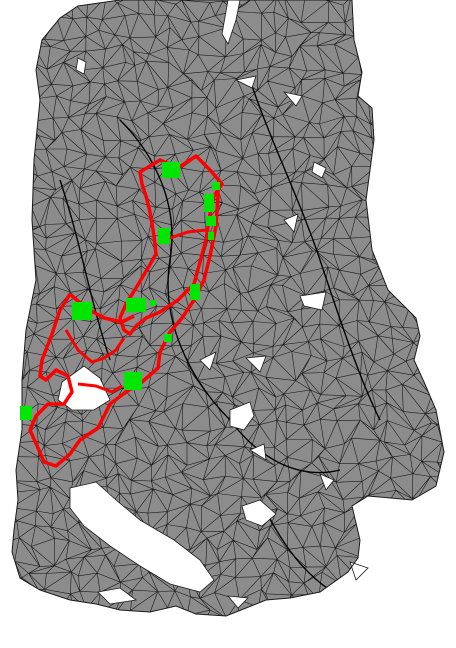 This screenshot has width=456, height=648. Describe the element at coordinates (95, 361) in the screenshot. I see `path-inner-loop` at that location.